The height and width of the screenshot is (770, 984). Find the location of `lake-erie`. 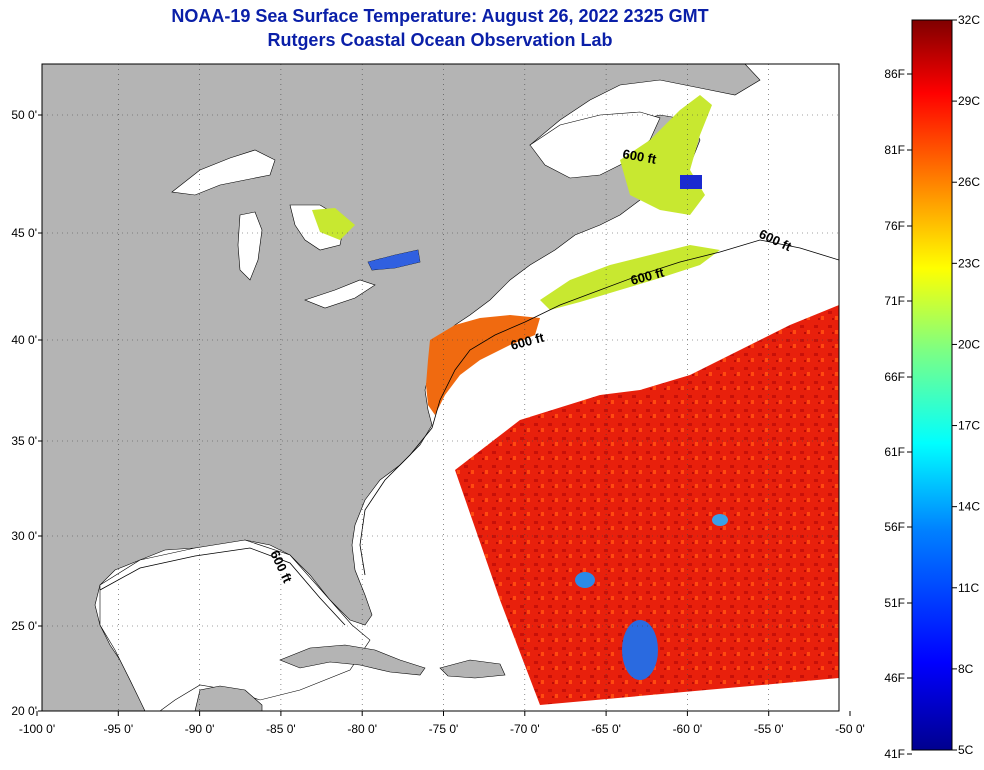

lake-erie is located at coordinates (340, 294).